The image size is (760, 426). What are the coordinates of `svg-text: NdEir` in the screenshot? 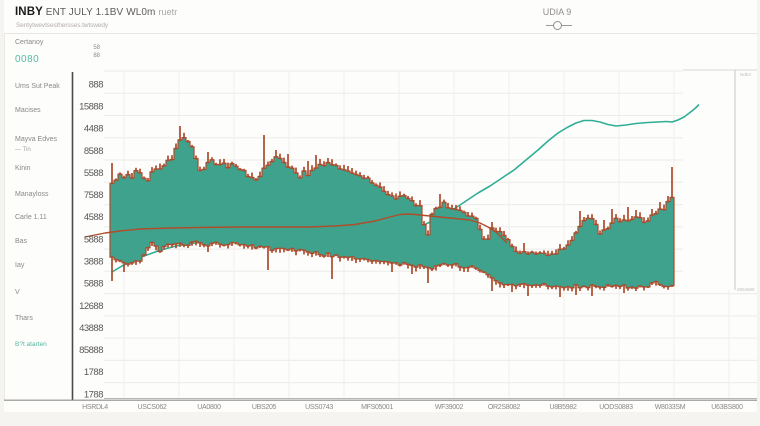 It's located at (746, 74).